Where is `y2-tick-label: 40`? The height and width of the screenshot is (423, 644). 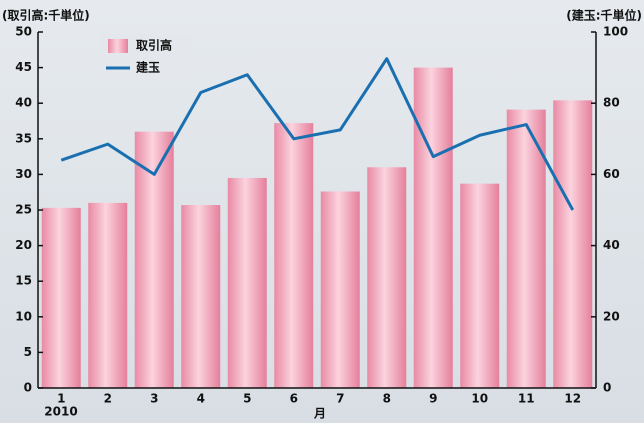
y2-tick-label: 40 is located at coordinates (611, 245).